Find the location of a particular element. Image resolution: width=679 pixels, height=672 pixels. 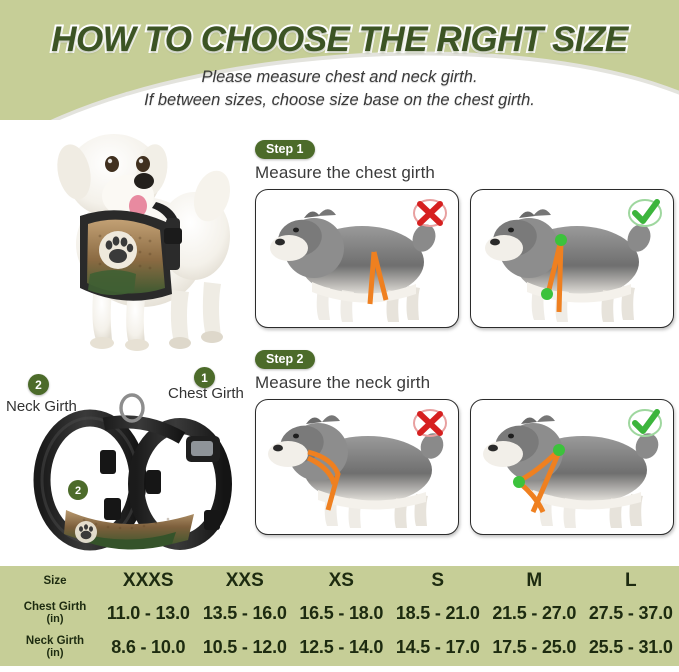

label-badge-1-chest: 1 is located at coordinates (204, 377).